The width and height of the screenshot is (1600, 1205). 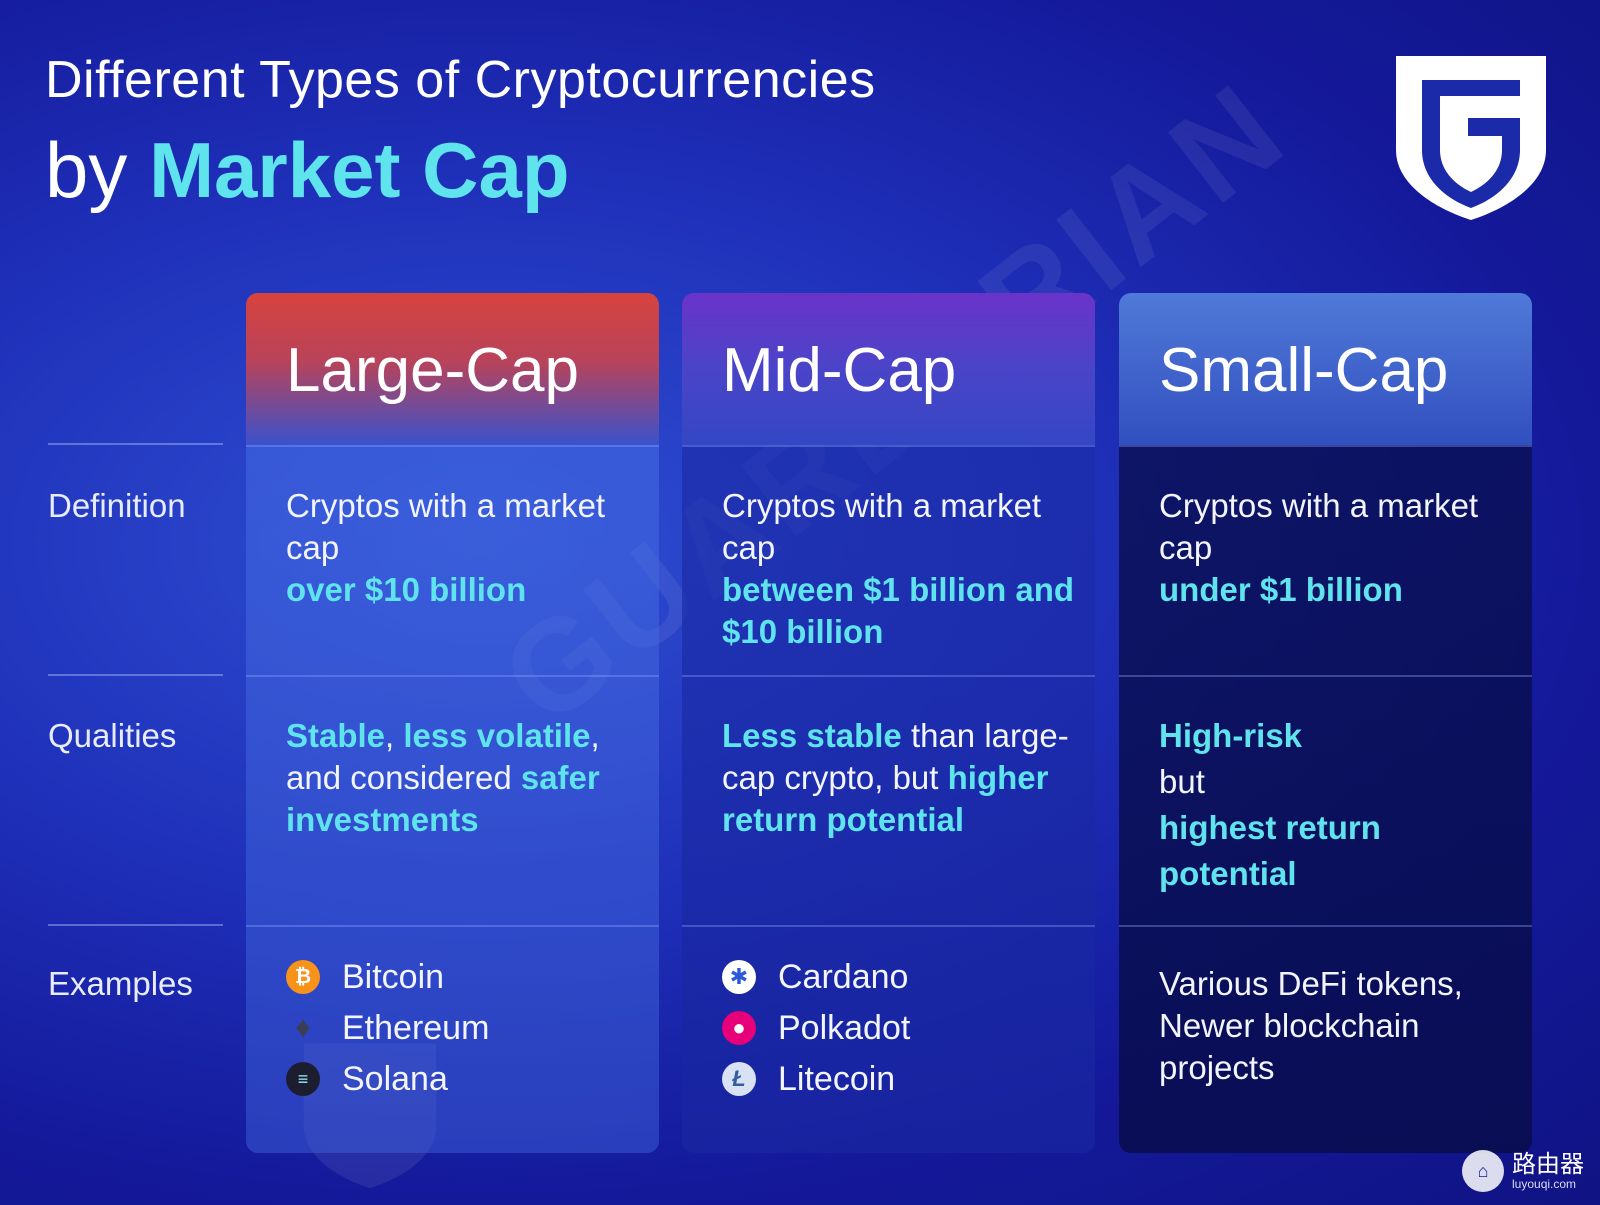 I want to click on site-watermark-logo: ⌂ 路由器 luyouqi.com, so click(x=1523, y=1171).